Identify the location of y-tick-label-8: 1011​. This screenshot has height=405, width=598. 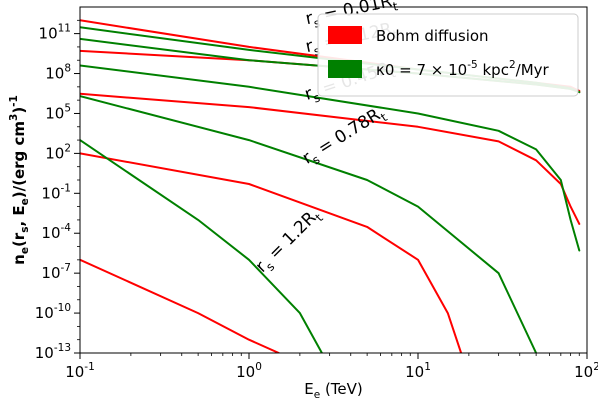
(55, 33).